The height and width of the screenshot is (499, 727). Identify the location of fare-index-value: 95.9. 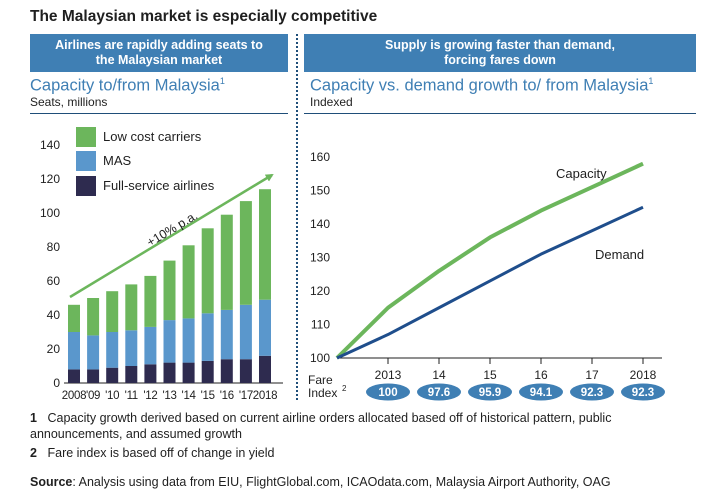
(490, 393).